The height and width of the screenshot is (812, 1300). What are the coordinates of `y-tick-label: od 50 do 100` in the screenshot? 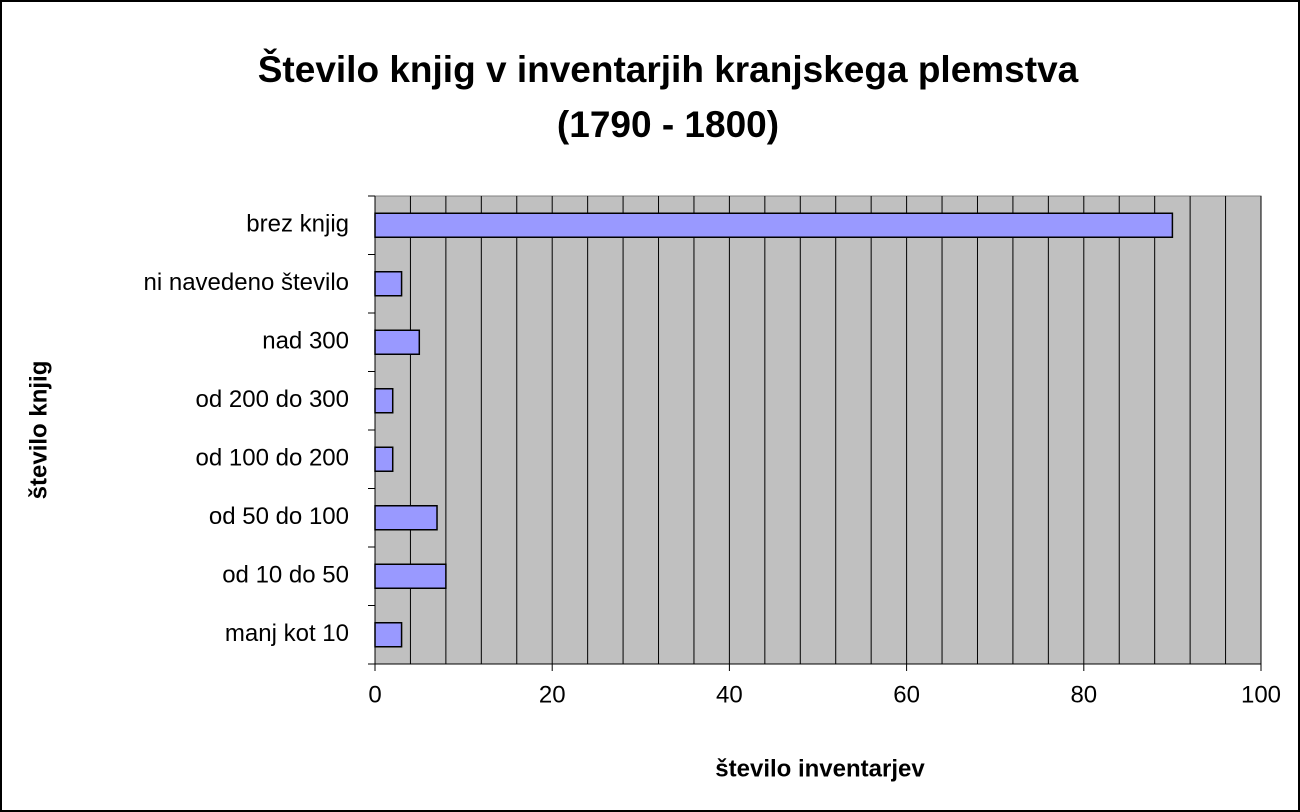 It's located at (279, 516).